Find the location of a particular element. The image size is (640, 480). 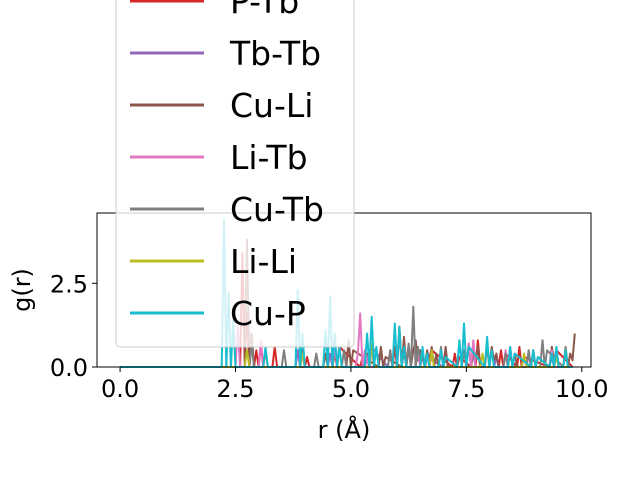

legend-label: Tb-Tb is located at coordinates (275, 53).